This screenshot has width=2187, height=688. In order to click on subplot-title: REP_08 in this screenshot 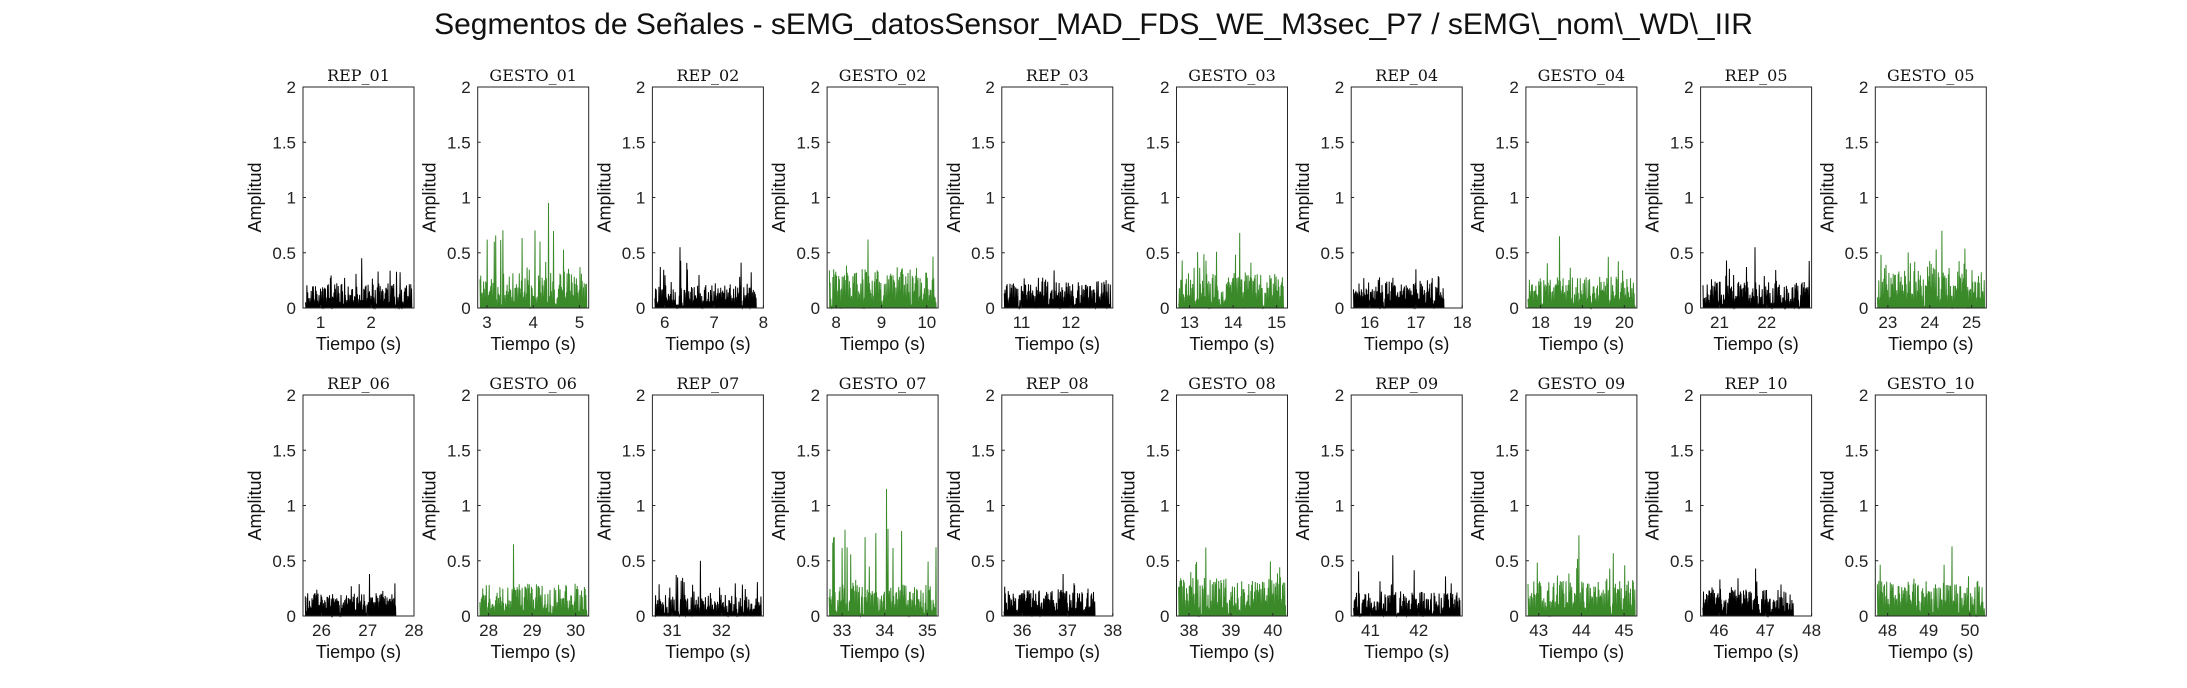, I will do `click(1057, 383)`.